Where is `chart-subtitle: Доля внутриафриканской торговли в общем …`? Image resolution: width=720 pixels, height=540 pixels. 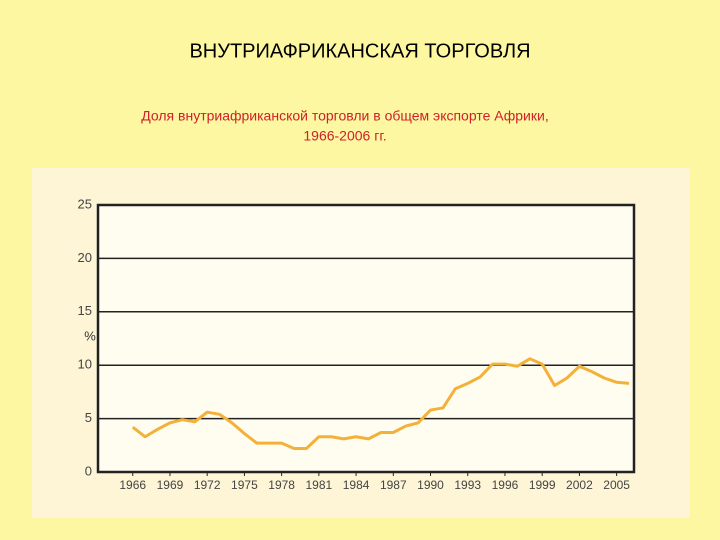
chart-subtitle: Доля внутриафриканской торговли в общем … is located at coordinates (344, 116).